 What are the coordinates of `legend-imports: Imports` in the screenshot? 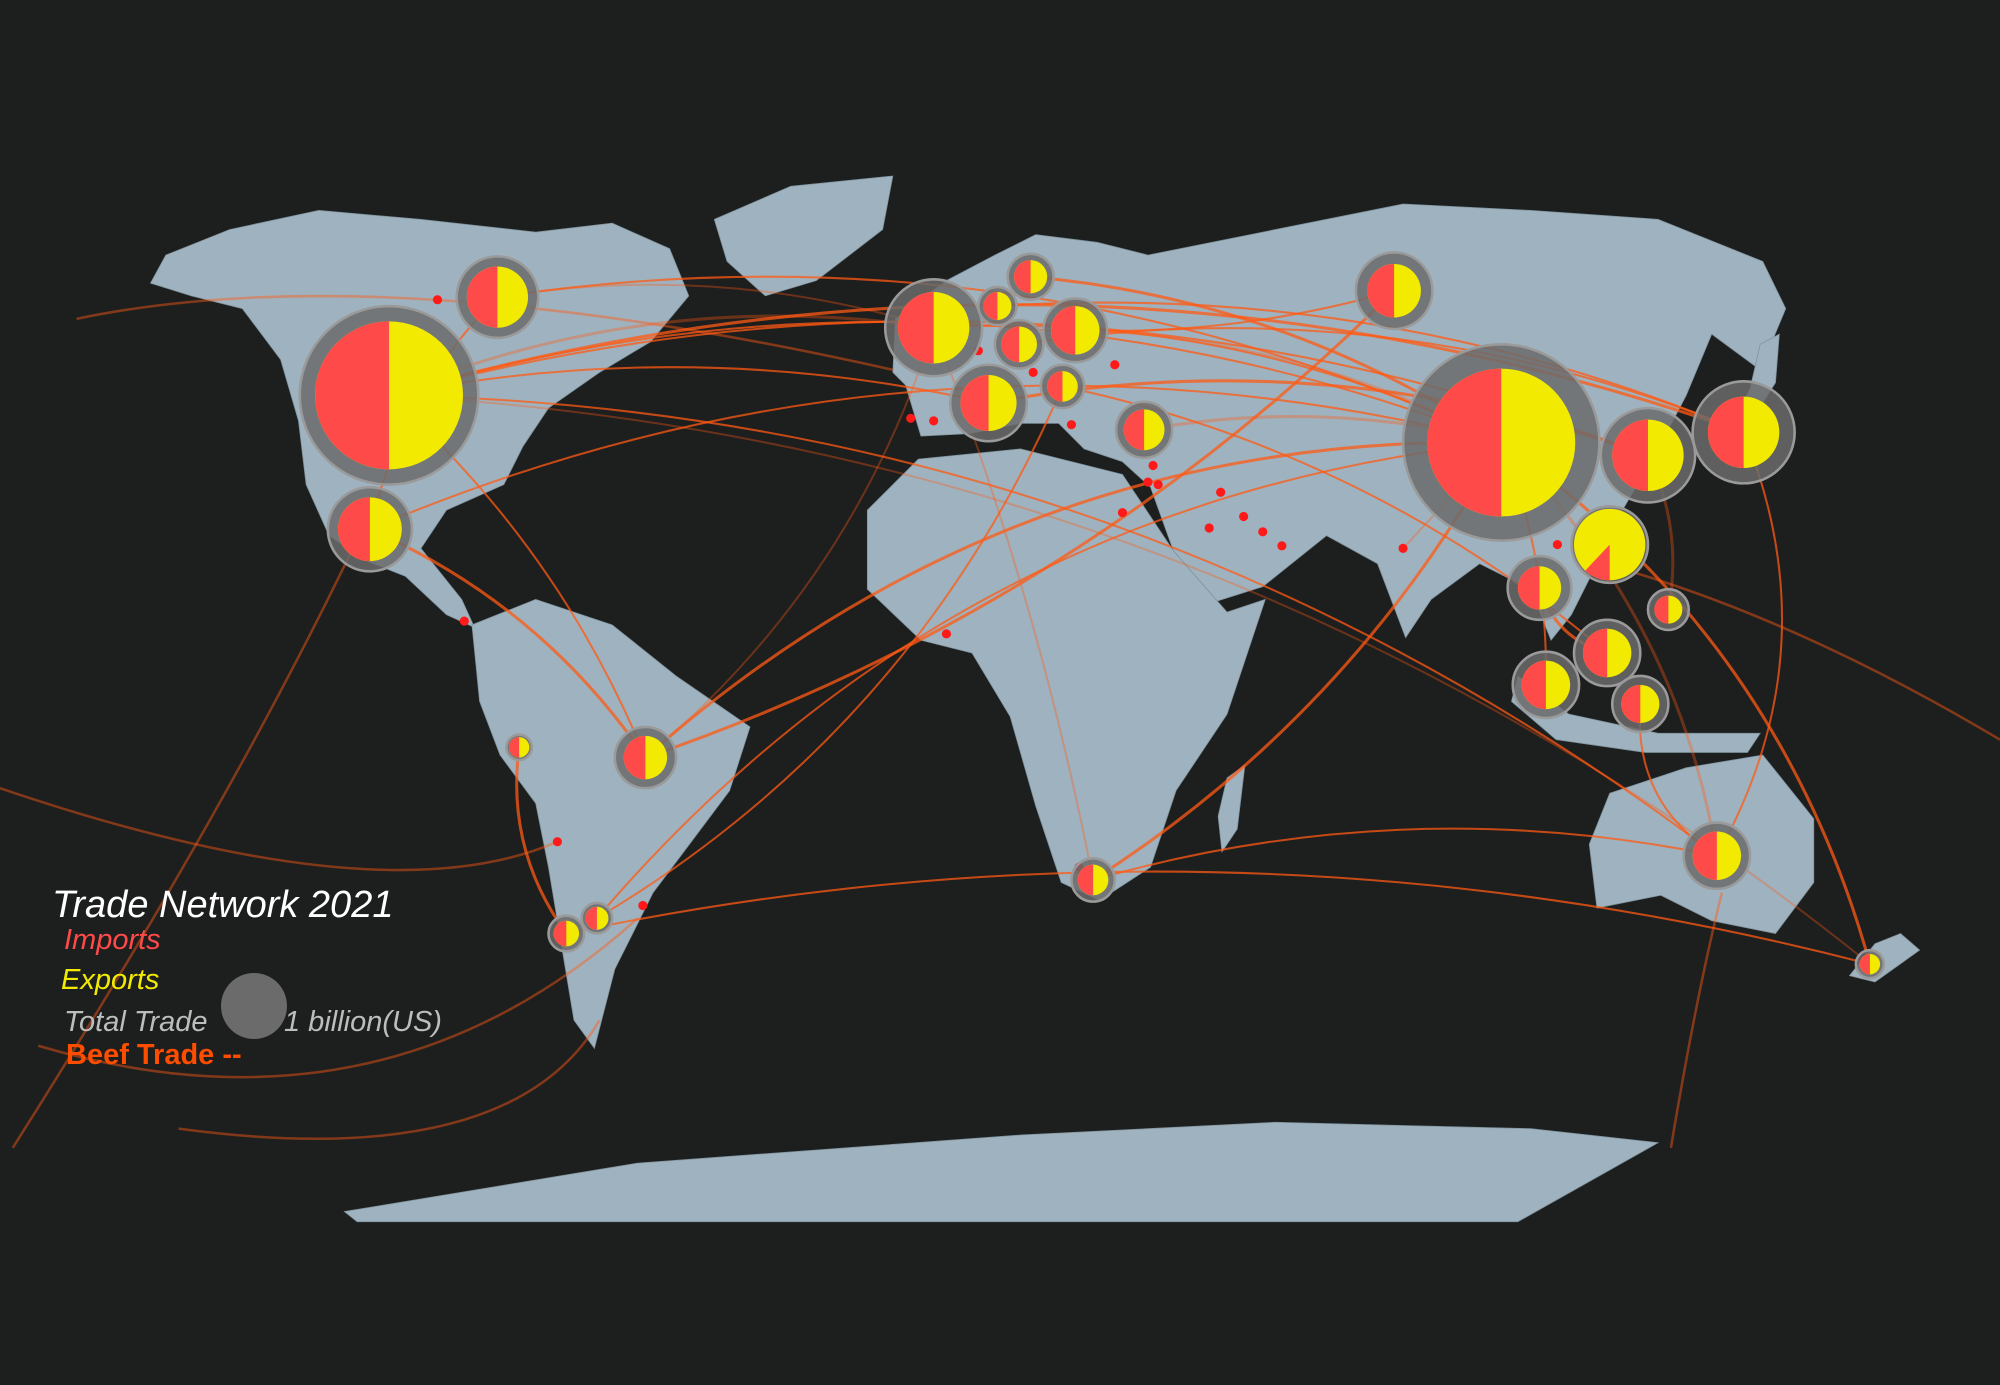 It's located at (112, 940).